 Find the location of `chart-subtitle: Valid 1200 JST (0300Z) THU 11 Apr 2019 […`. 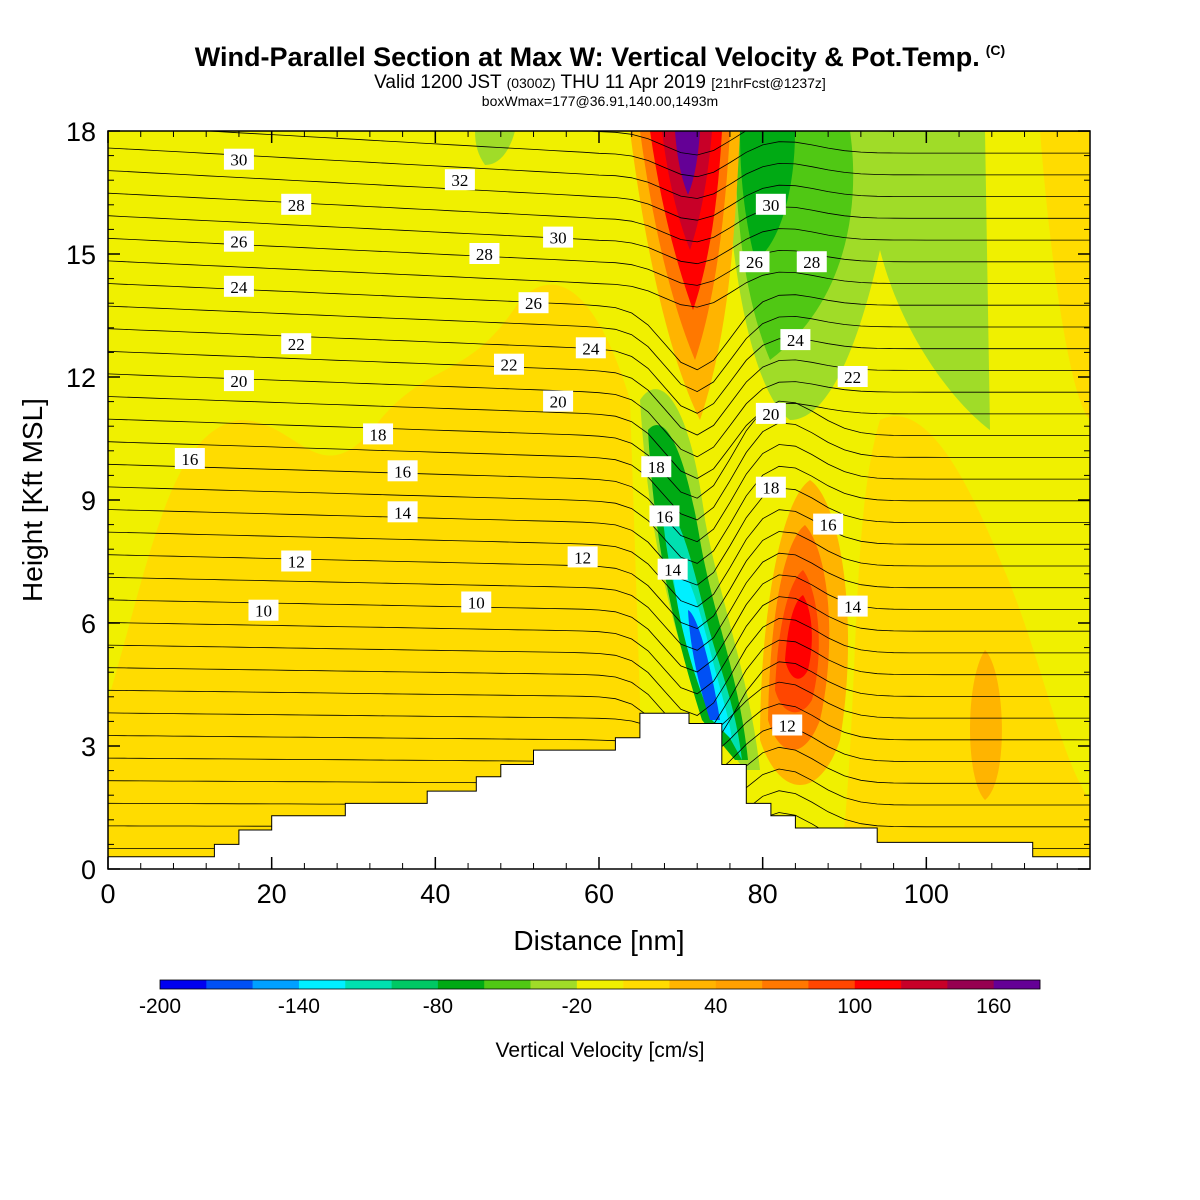

chart-subtitle: Valid 1200 JST (0300Z) THU 11 Apr 2019 [… is located at coordinates (600, 83).